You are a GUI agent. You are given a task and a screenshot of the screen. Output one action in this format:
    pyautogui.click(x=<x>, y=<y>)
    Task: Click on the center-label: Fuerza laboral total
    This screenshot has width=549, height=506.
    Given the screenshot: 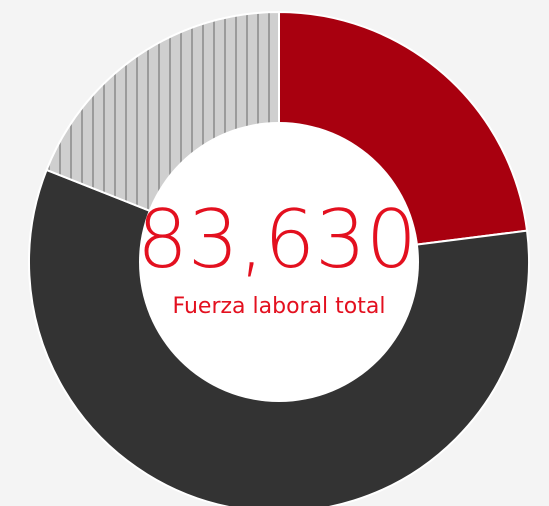 What is the action you would take?
    pyautogui.click(x=279, y=306)
    